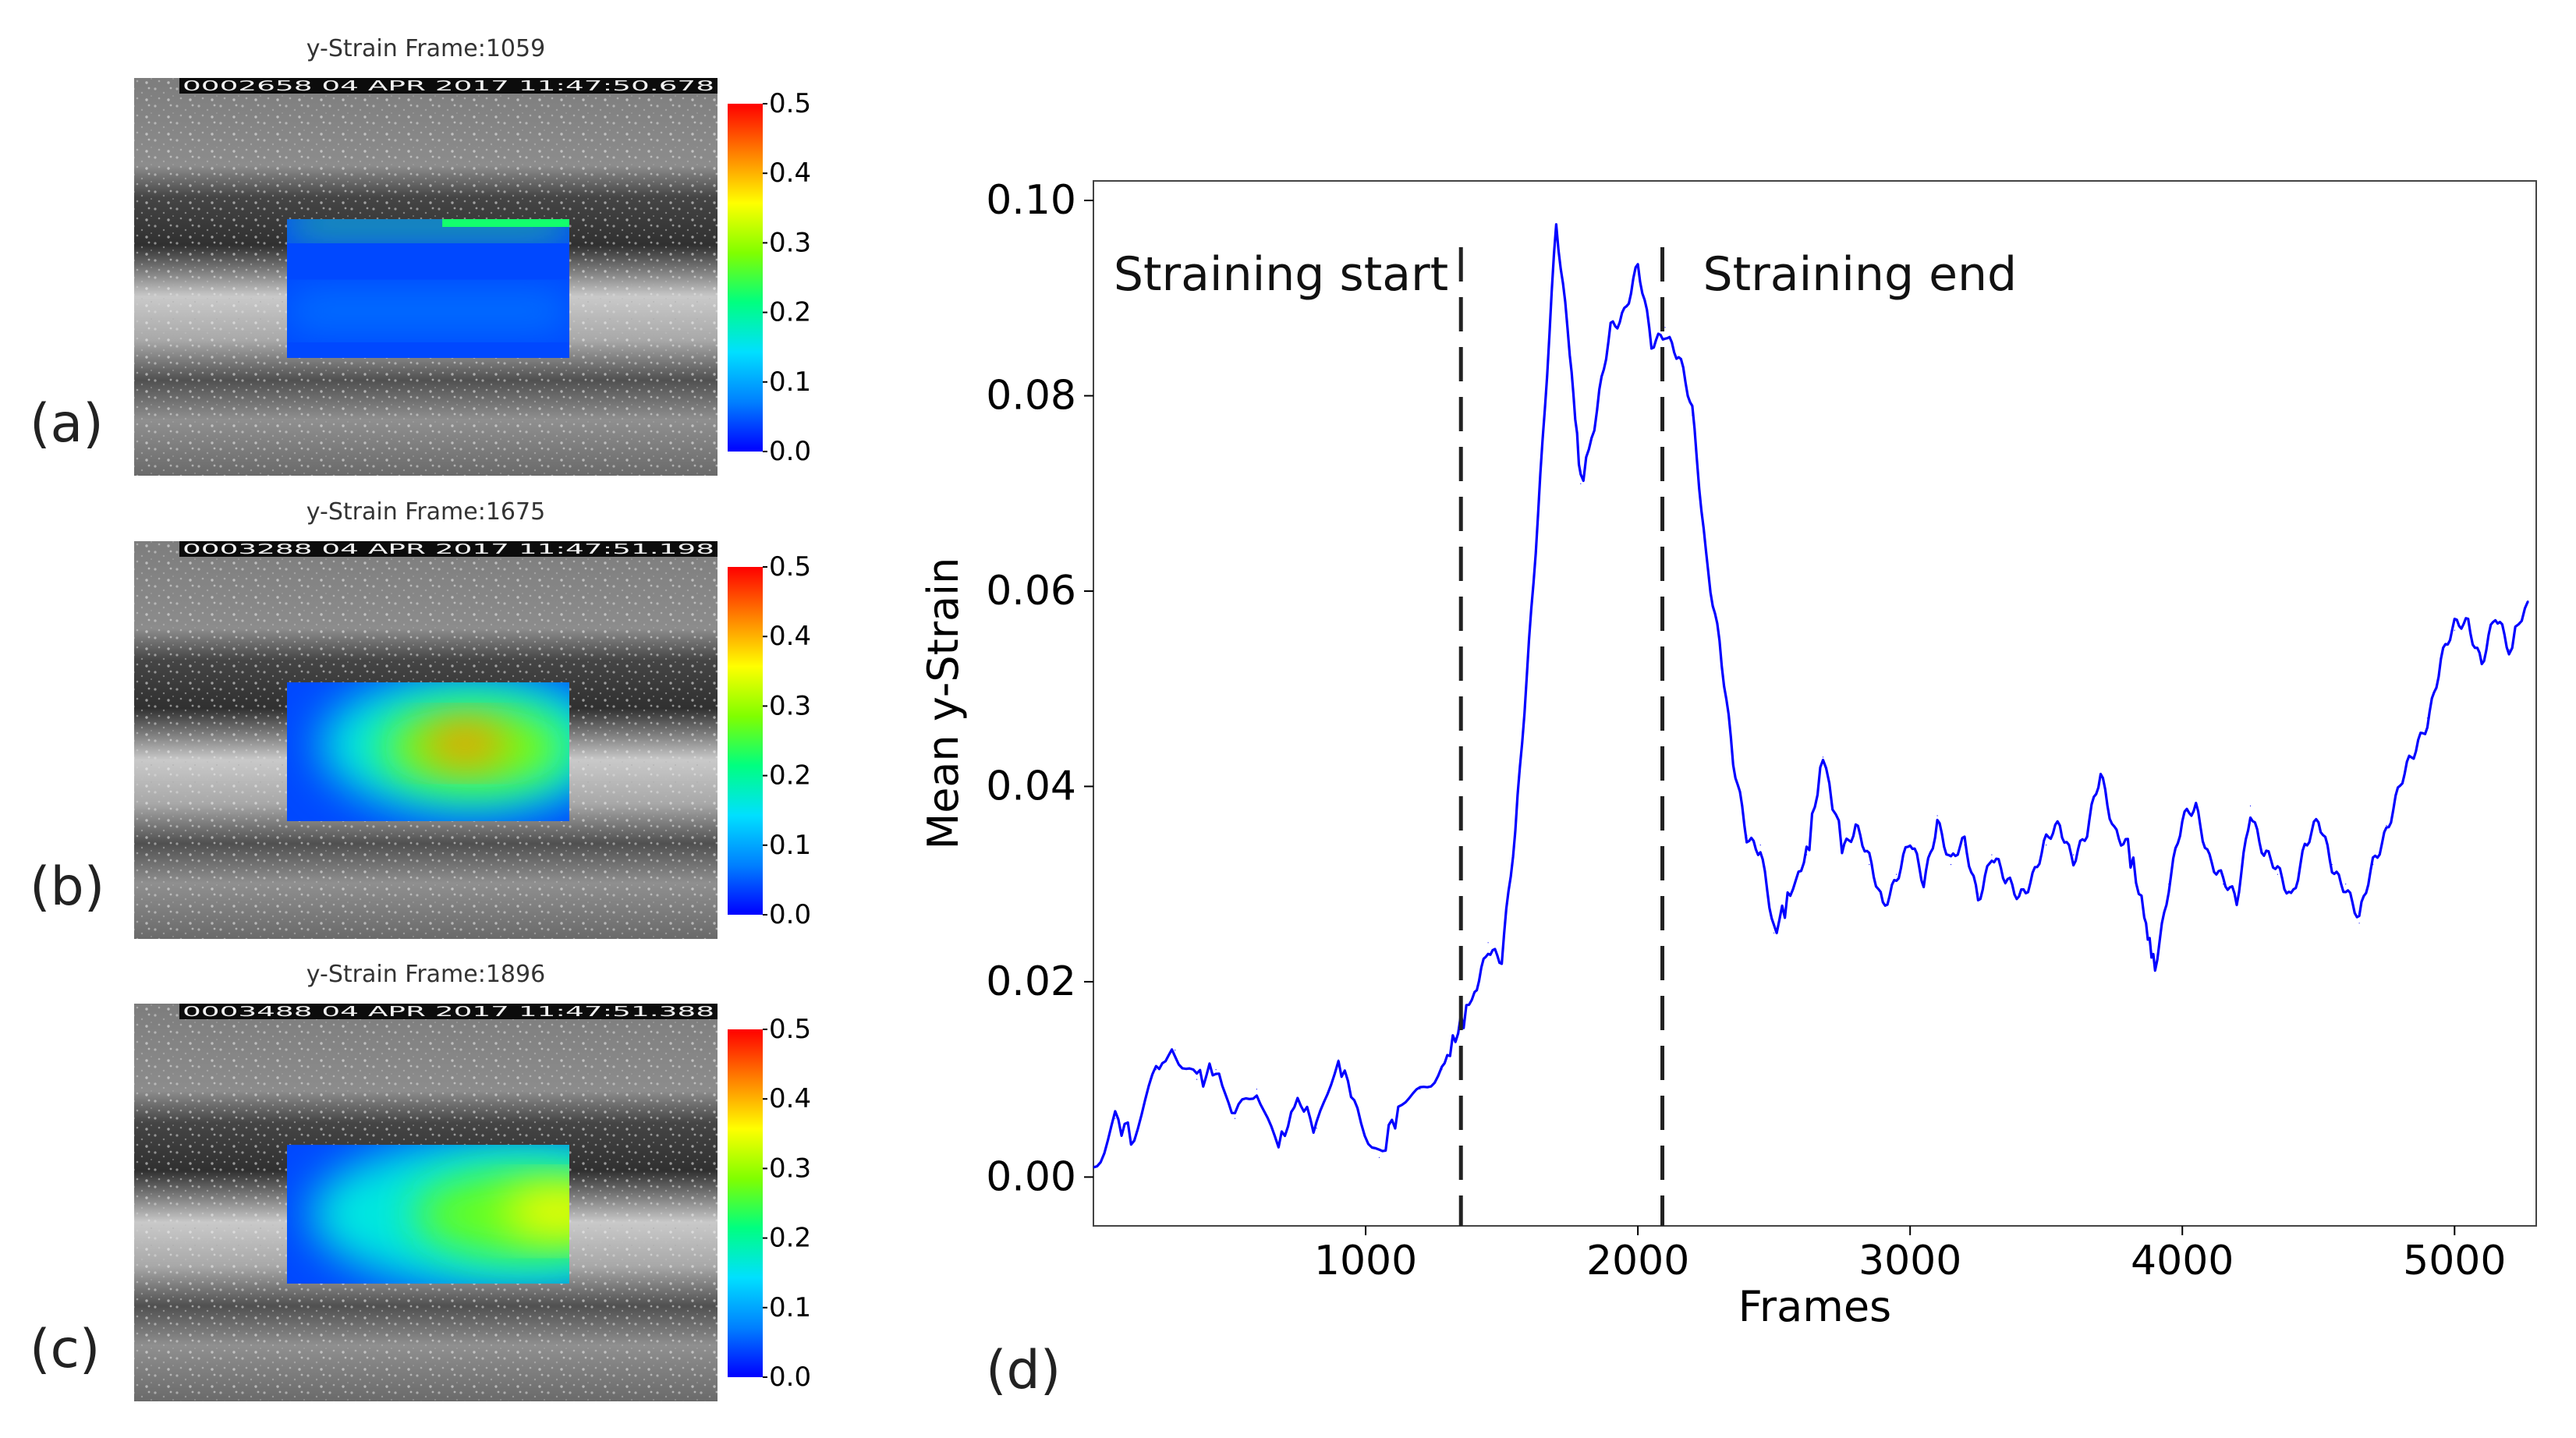 Image resolution: width=2576 pixels, height=1438 pixels. Describe the element at coordinates (1910, 1261) in the screenshot. I see `x-tick-label: 3000` at that location.